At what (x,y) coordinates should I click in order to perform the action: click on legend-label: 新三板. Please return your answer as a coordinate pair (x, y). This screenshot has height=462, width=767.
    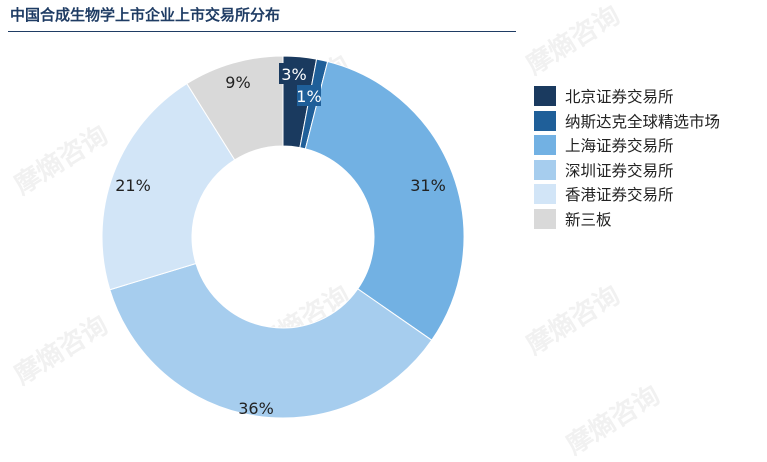
    Looking at the image, I should click on (588, 219).